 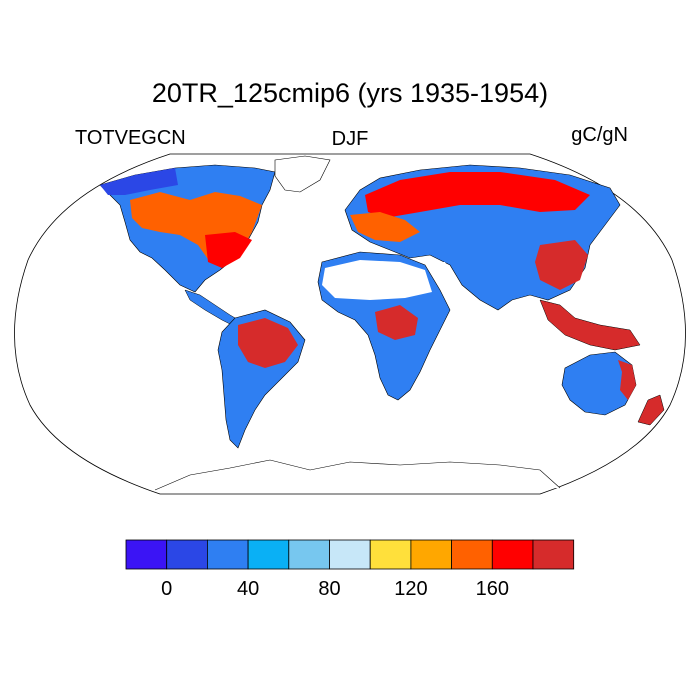 I want to click on season-label: DJF, so click(x=350, y=139).